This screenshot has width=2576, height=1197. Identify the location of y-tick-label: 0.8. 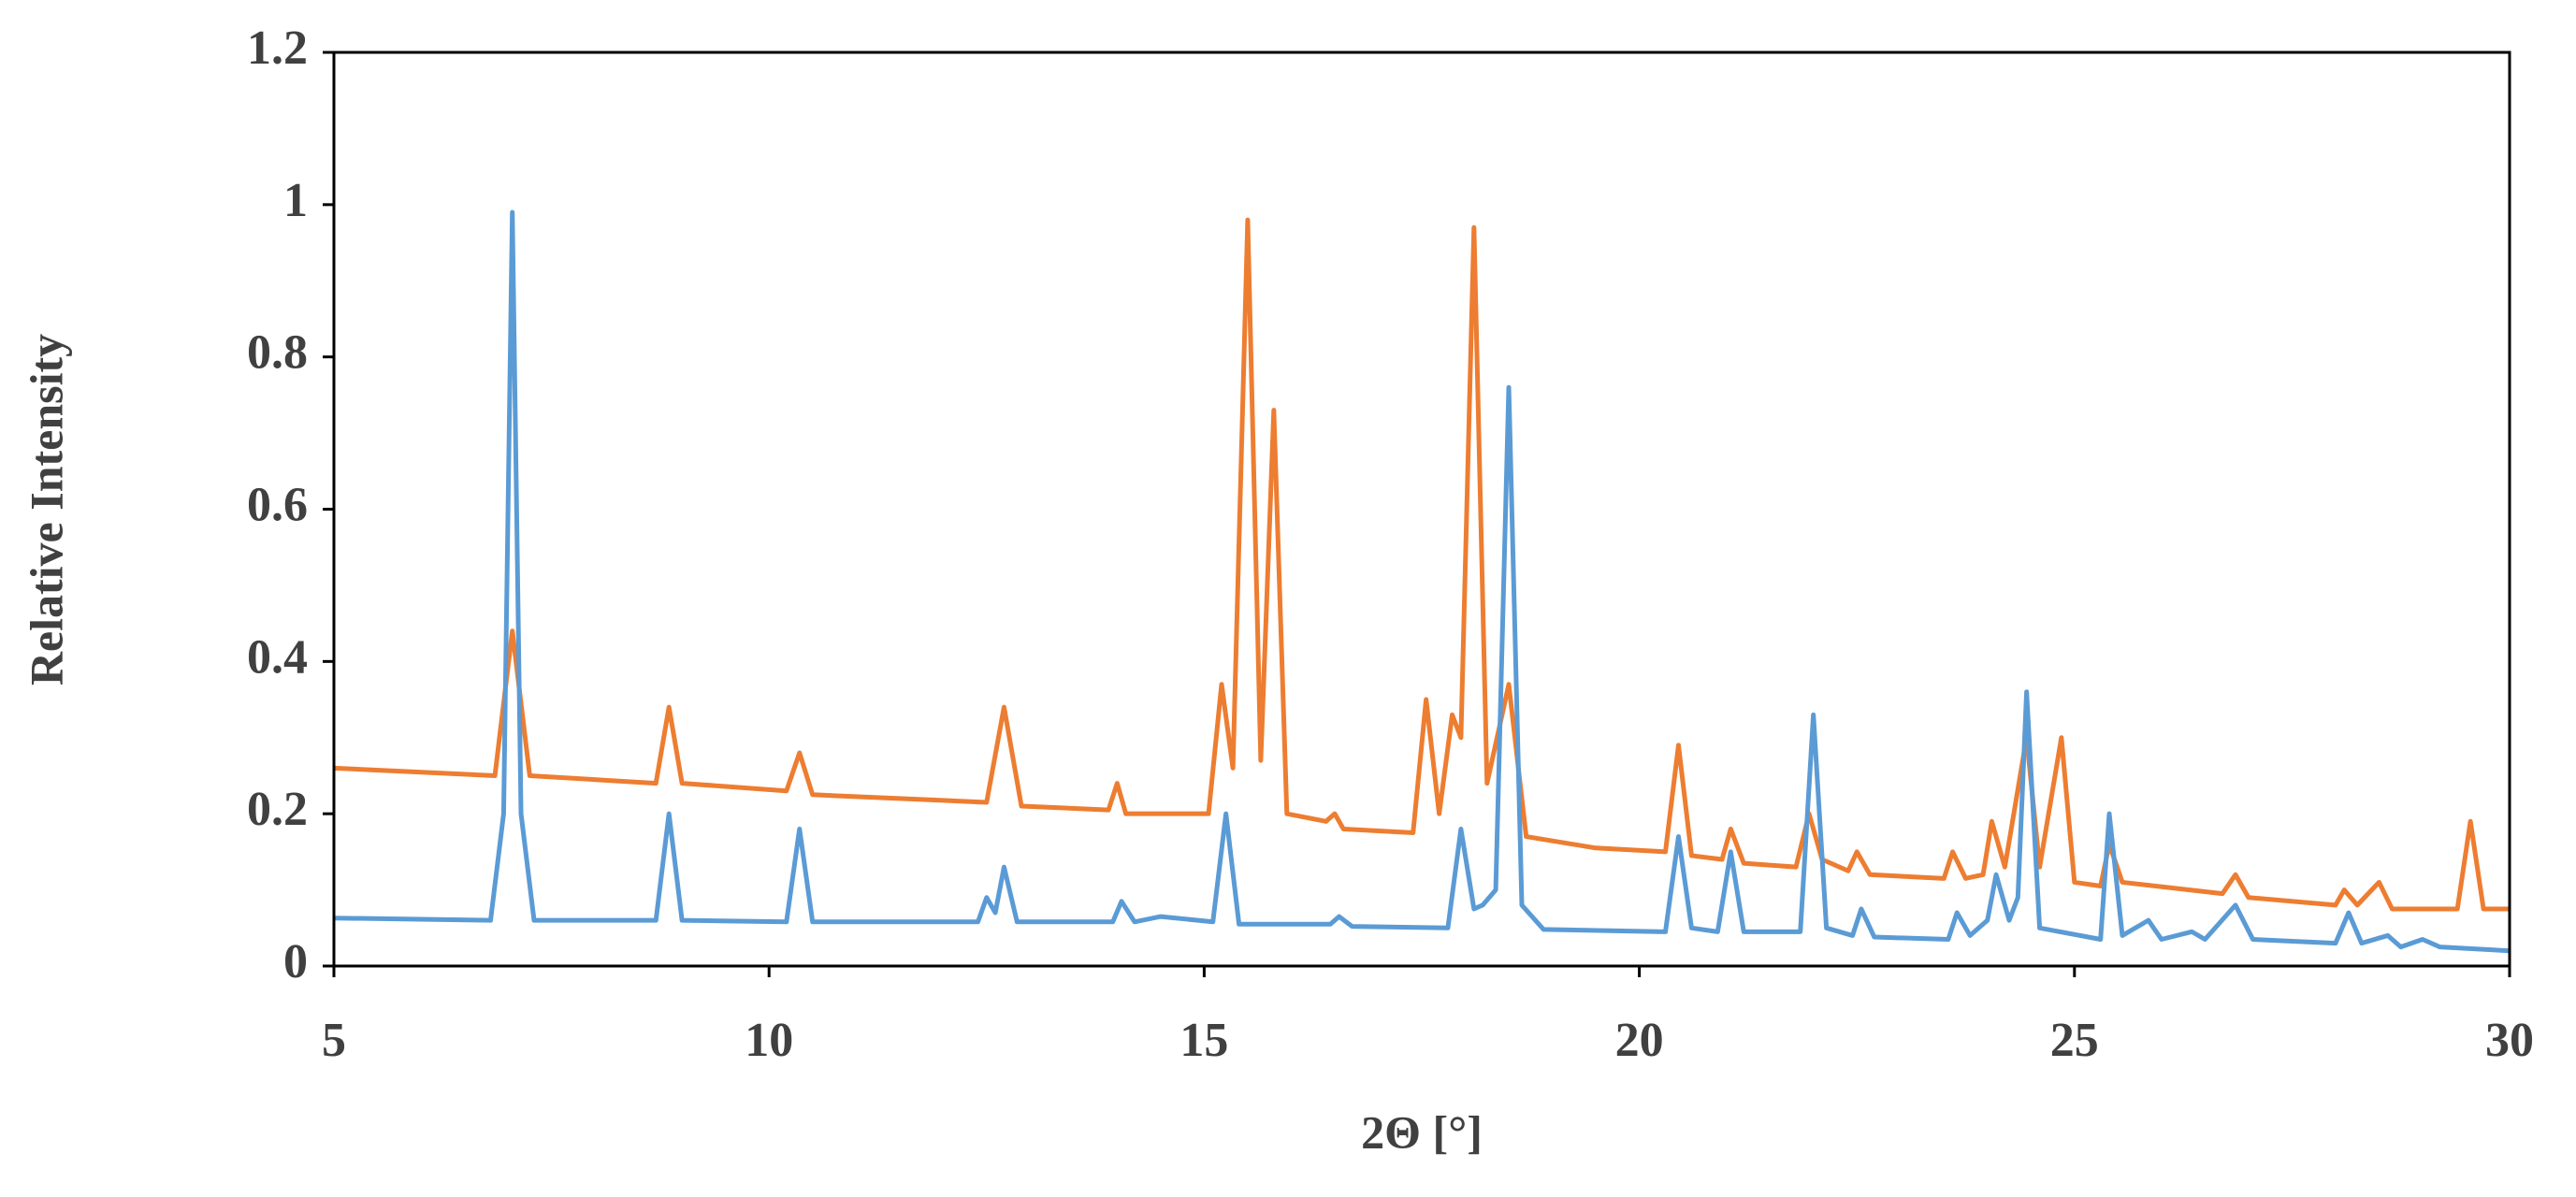
(278, 353).